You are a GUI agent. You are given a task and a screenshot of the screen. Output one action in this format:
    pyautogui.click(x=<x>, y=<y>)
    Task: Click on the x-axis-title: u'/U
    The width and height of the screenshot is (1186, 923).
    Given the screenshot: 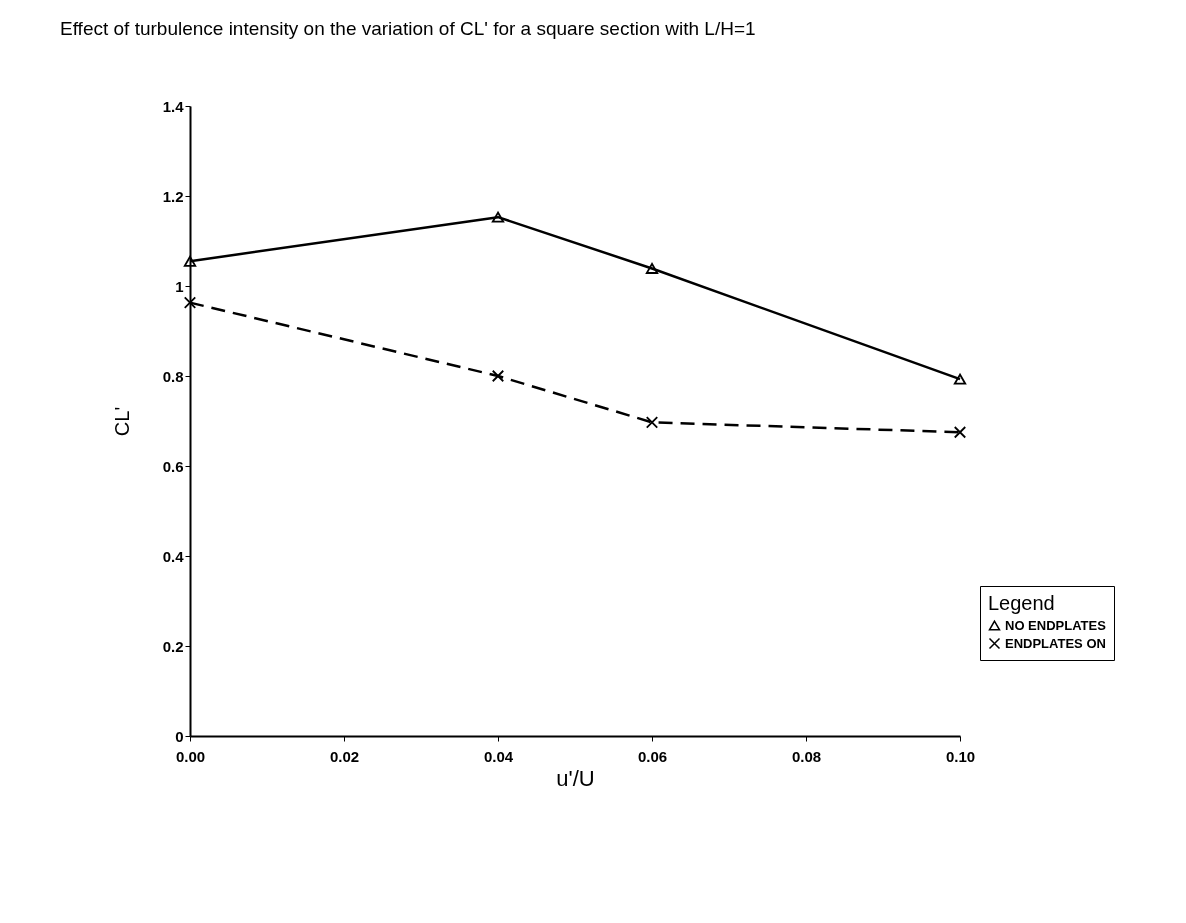 What is the action you would take?
    pyautogui.click(x=575, y=778)
    